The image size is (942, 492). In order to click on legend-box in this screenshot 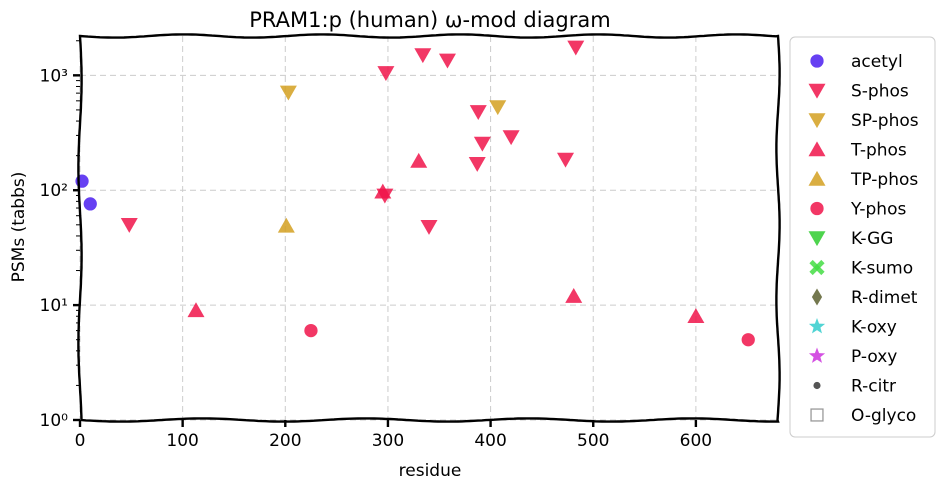, I will do `click(862, 237)`.